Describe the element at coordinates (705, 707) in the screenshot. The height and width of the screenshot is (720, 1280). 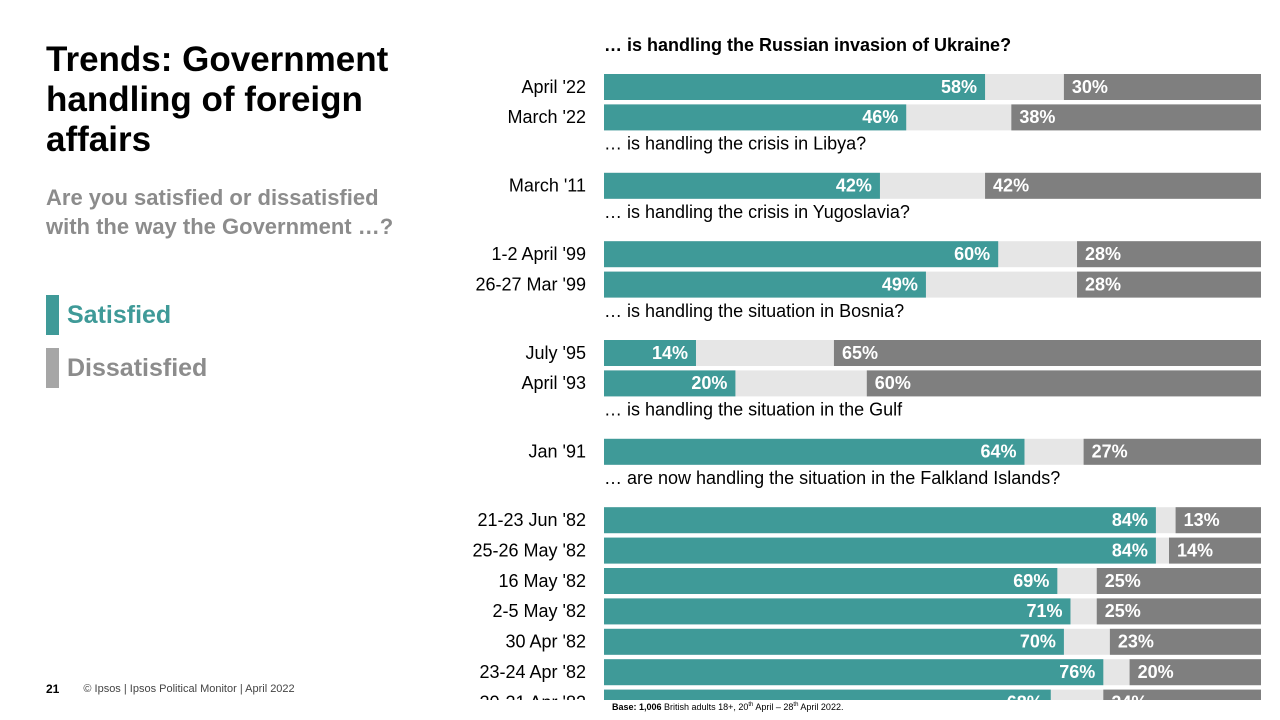
I see `base-note-text-1: British adults 18+, 20` at that location.